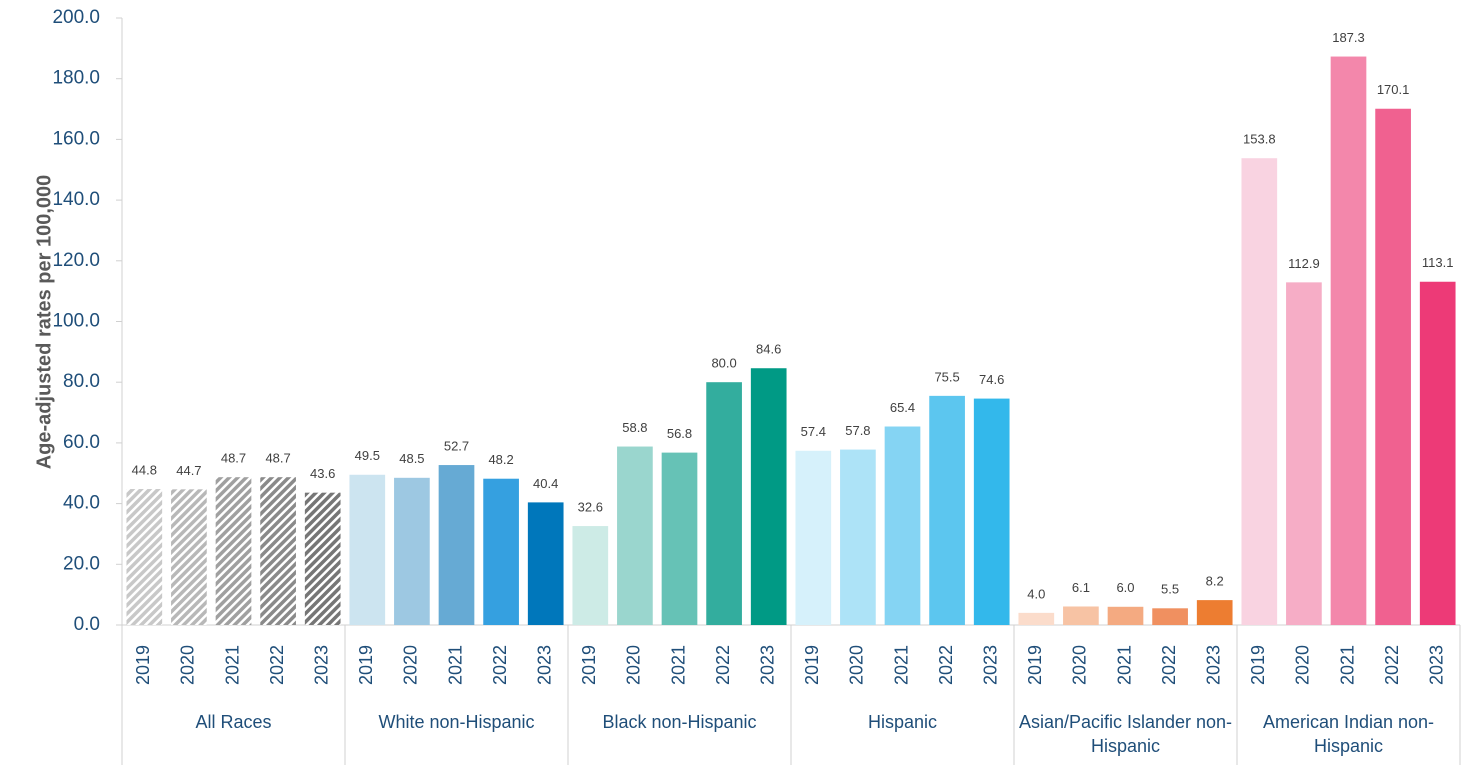  I want to click on data-label: 6.1, so click(1081, 587).